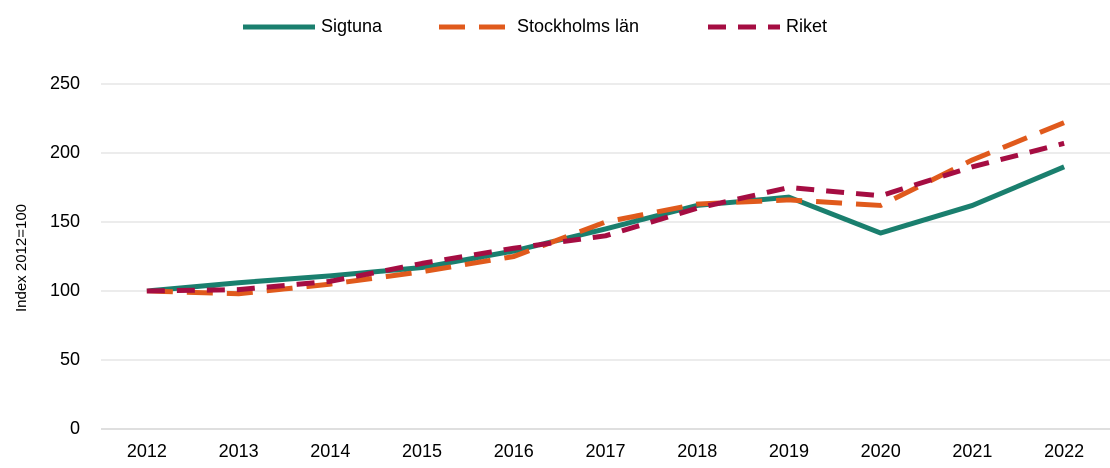 This screenshot has width=1110, height=468. I want to click on x-tick-label: 2014, so click(330, 451).